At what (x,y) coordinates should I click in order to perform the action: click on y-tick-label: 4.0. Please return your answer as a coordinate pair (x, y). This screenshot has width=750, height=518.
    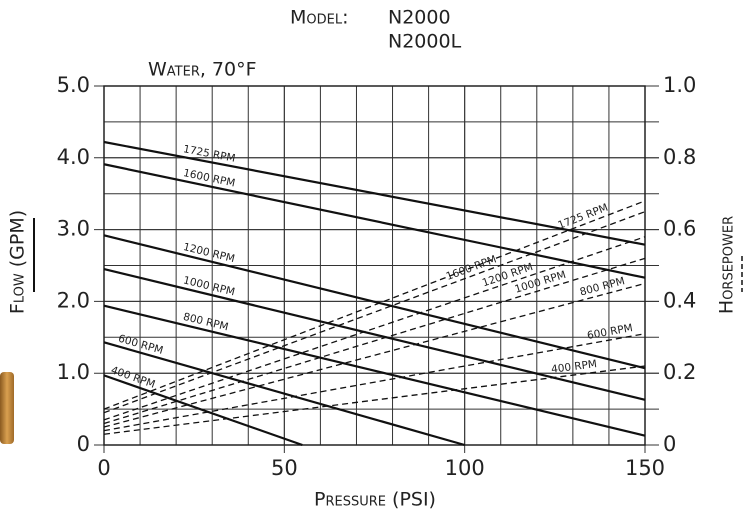
    Looking at the image, I should click on (73, 157).